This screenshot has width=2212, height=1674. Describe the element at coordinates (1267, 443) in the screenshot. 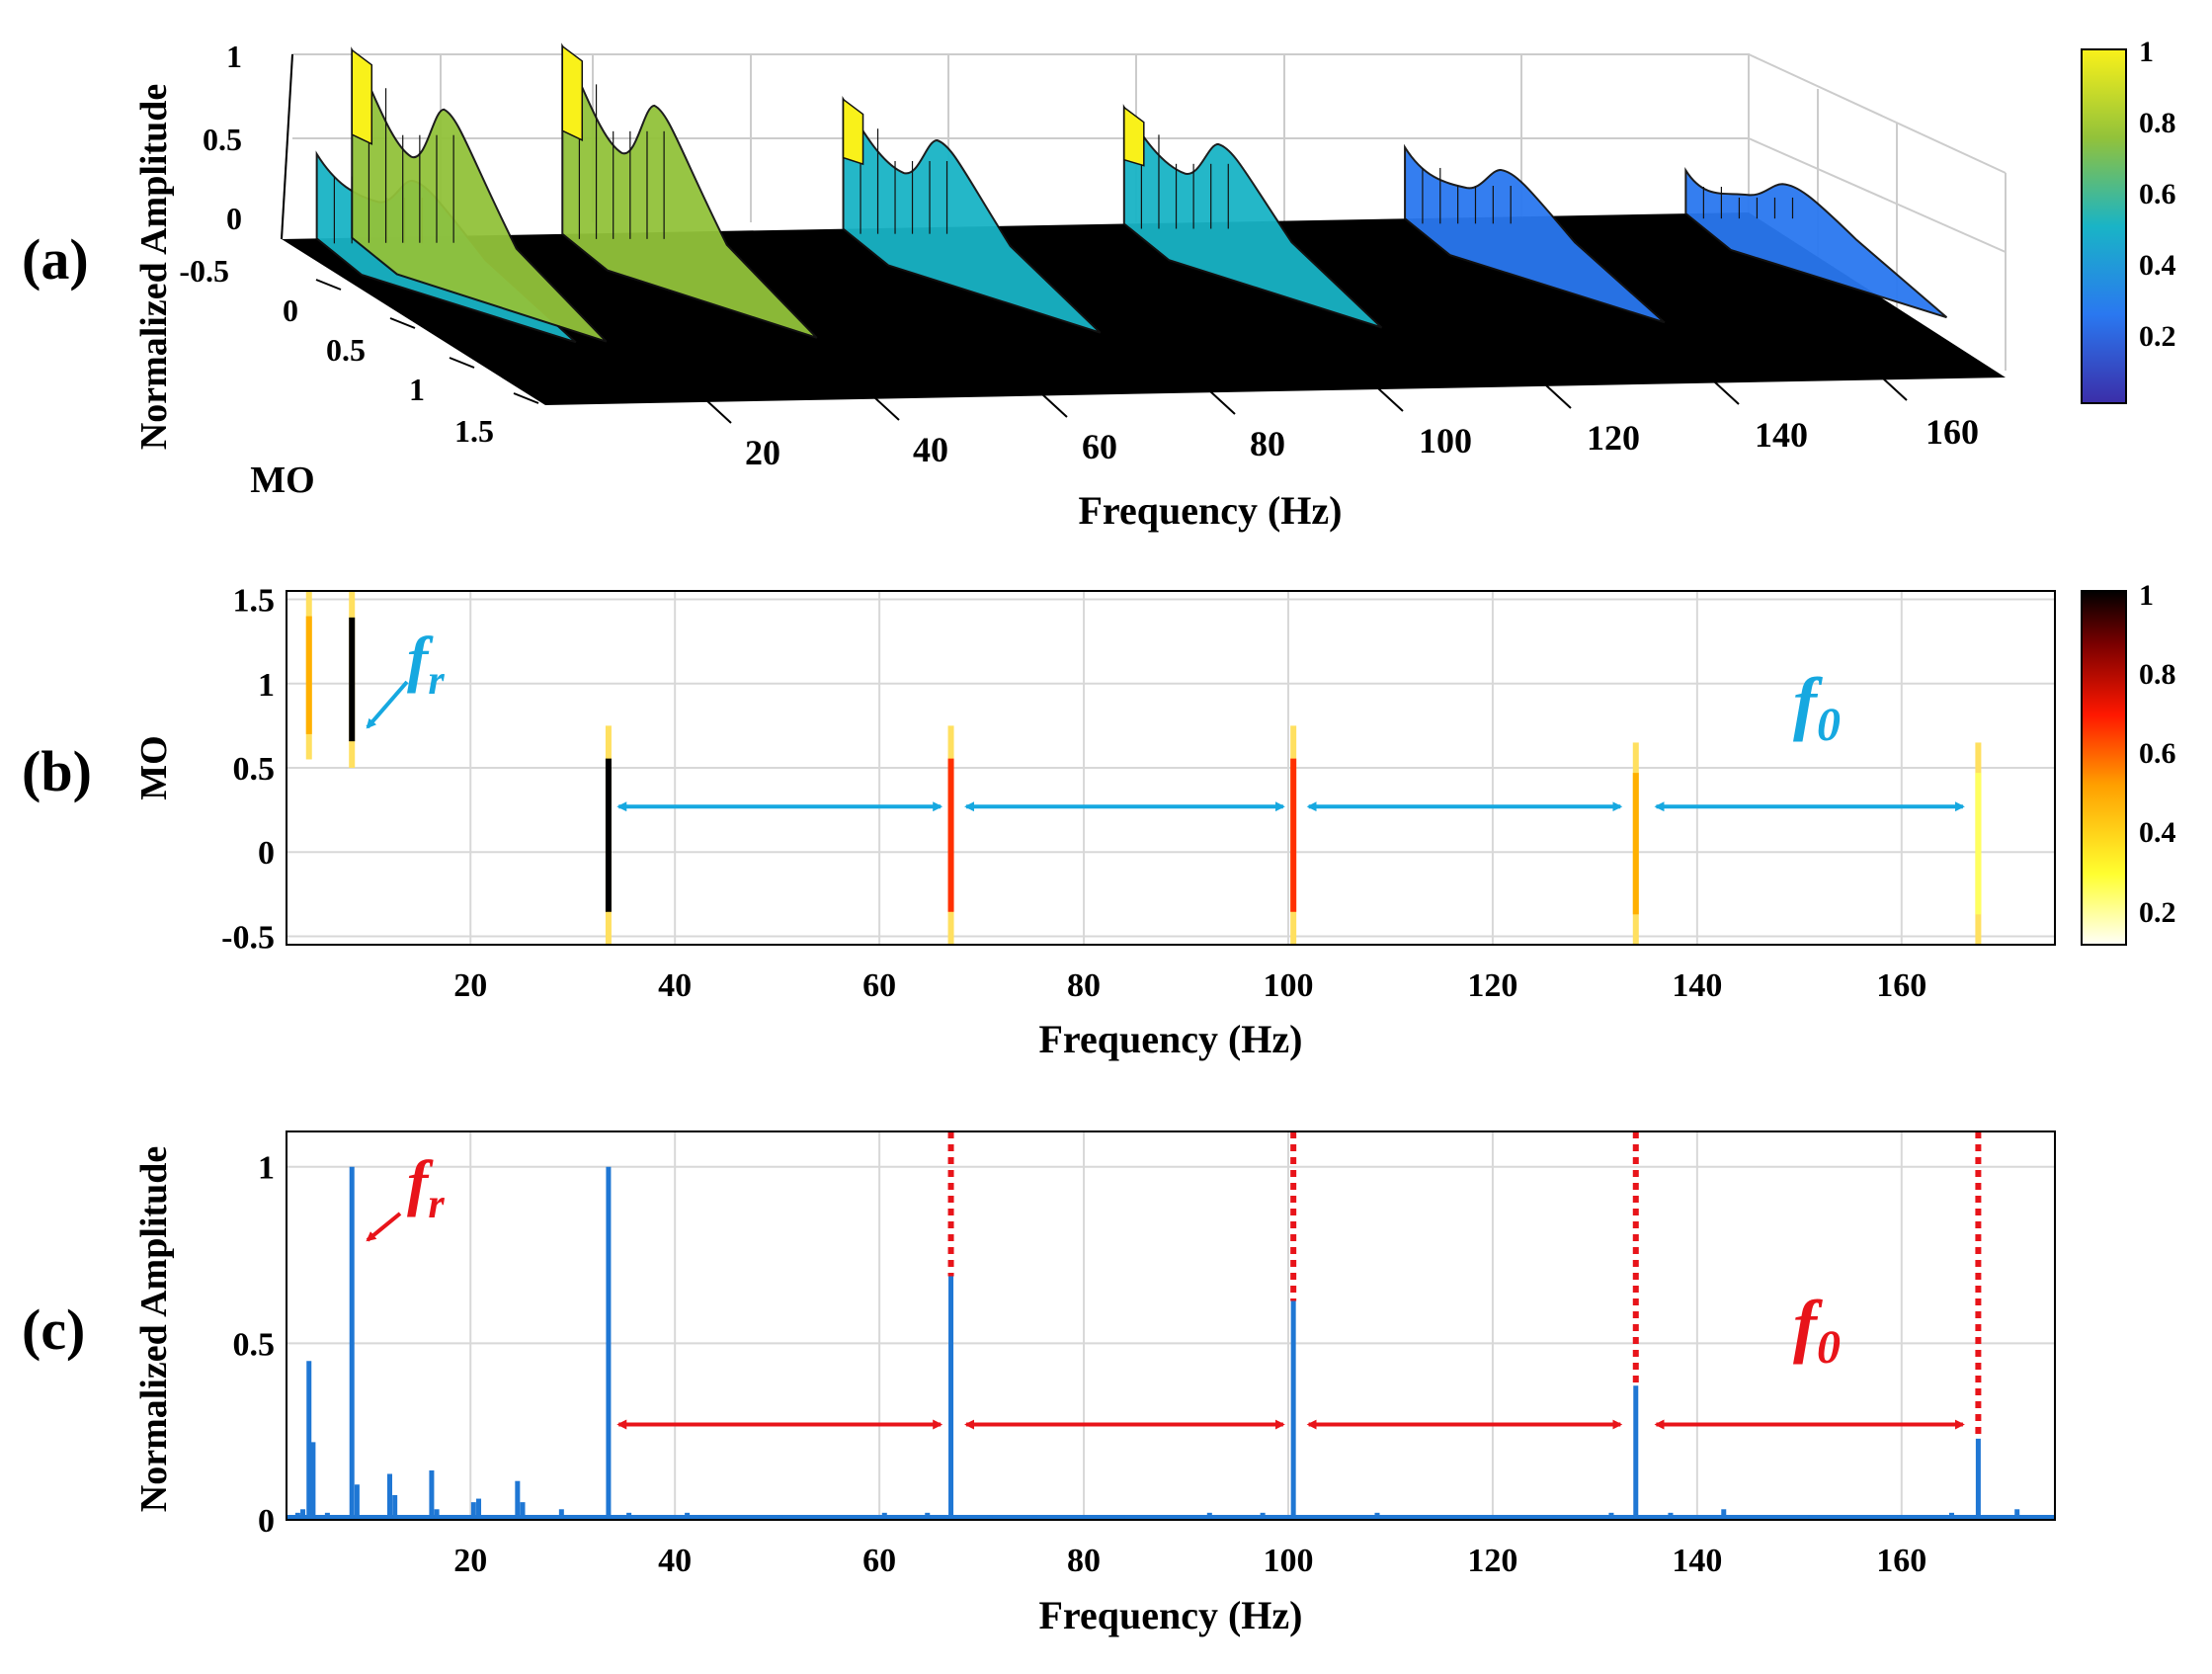

I see `a-xtick-80: 80` at that location.